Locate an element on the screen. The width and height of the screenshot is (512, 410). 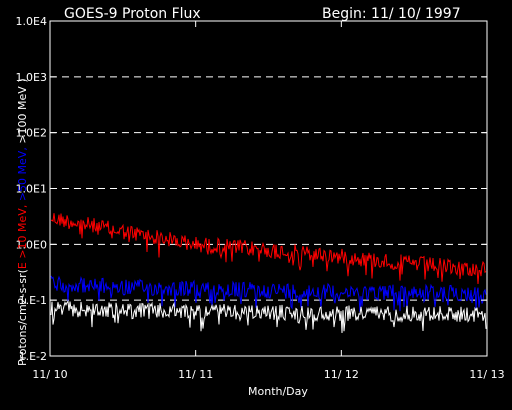
y-axis-label-part: >100 MeV ) is located at coordinates (22, 110).